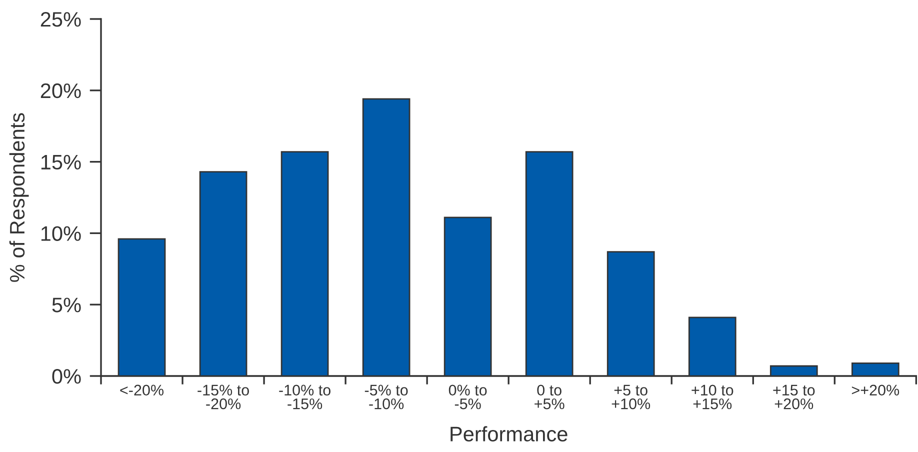  What do you see at coordinates (66, 305) in the screenshot?
I see `y-tick-label: 5%` at bounding box center [66, 305].